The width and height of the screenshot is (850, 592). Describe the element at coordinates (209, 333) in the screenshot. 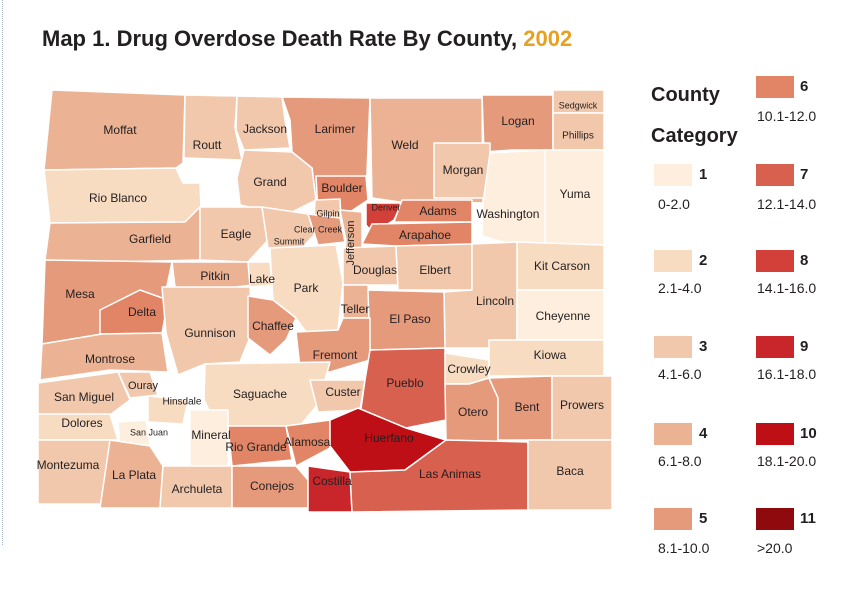

I see `county-label-gunnison: Gunnison` at that location.